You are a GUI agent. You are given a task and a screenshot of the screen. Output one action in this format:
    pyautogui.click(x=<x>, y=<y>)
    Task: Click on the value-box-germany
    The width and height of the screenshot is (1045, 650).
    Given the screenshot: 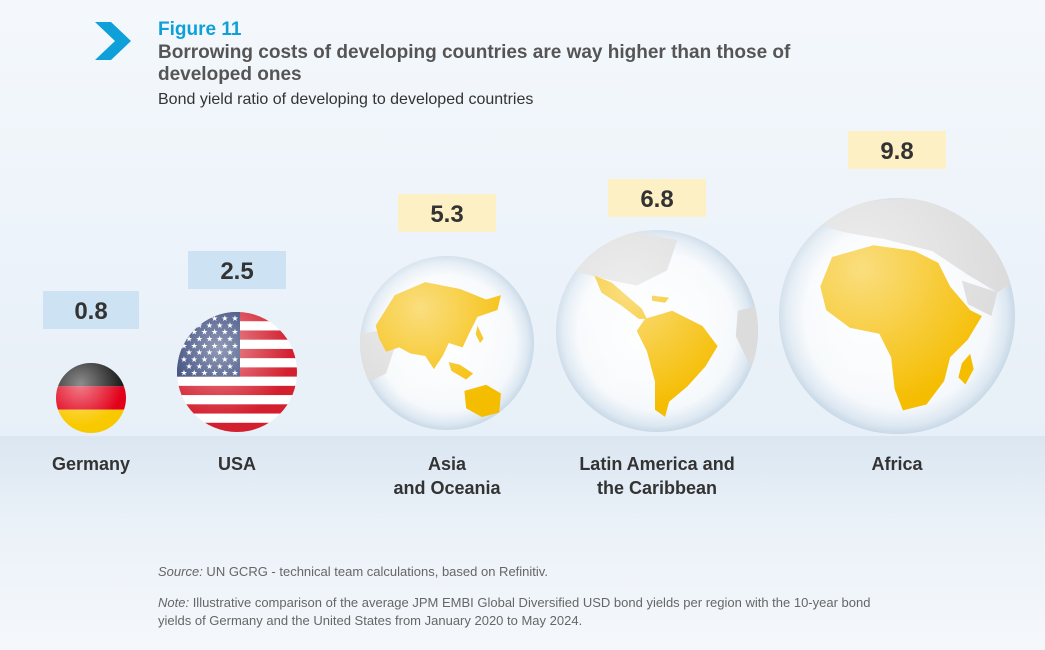 What is the action you would take?
    pyautogui.click(x=91, y=310)
    